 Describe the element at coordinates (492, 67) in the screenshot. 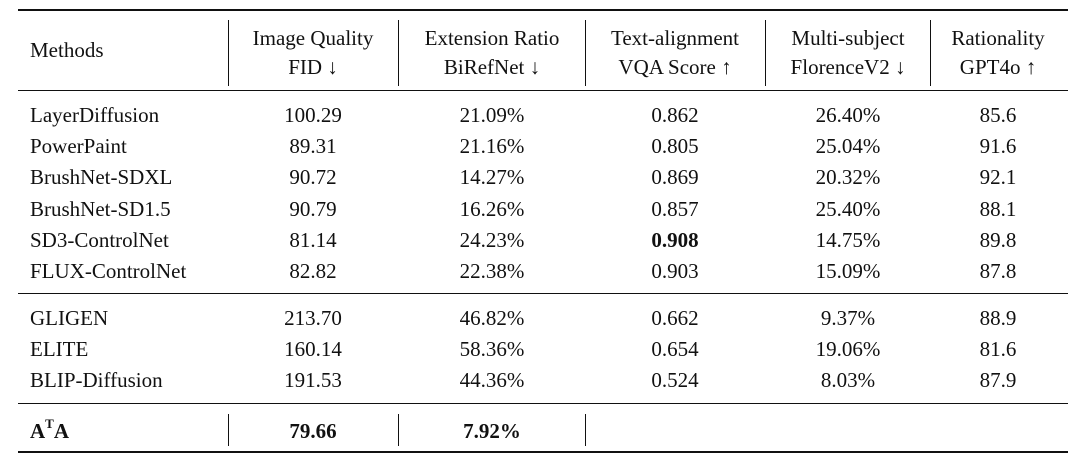

I see `header-metric: BiRefNet ↓` at that location.